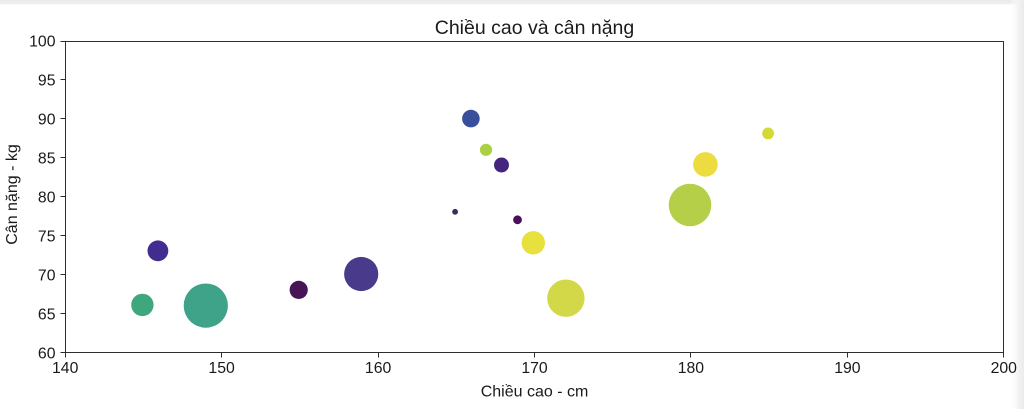  Describe the element at coordinates (47, 237) in the screenshot. I see `svg-text: 75` at that location.